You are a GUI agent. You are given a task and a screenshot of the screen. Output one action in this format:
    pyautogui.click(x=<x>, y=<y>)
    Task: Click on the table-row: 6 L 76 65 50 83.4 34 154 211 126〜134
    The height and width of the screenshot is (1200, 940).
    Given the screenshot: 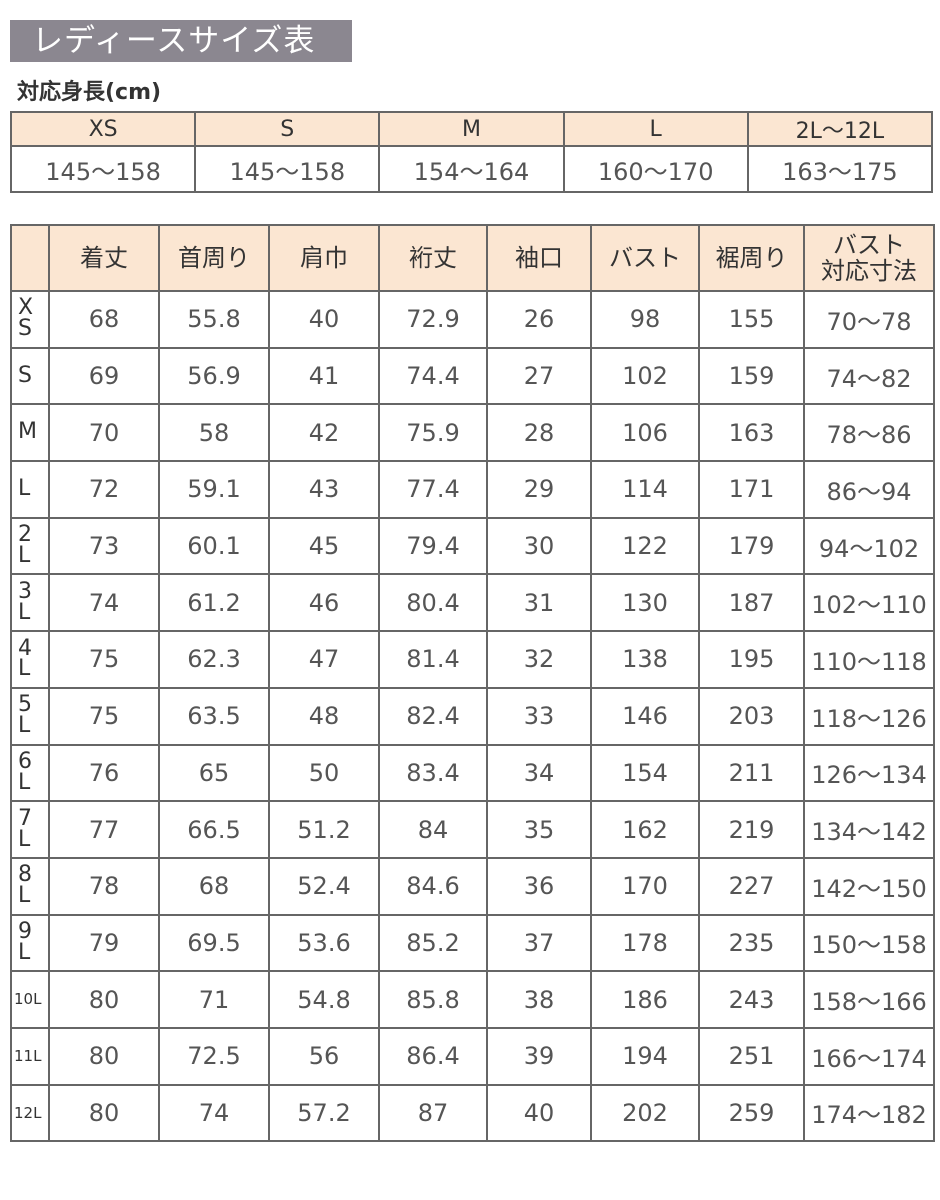 What is the action you would take?
    pyautogui.click(x=472, y=773)
    